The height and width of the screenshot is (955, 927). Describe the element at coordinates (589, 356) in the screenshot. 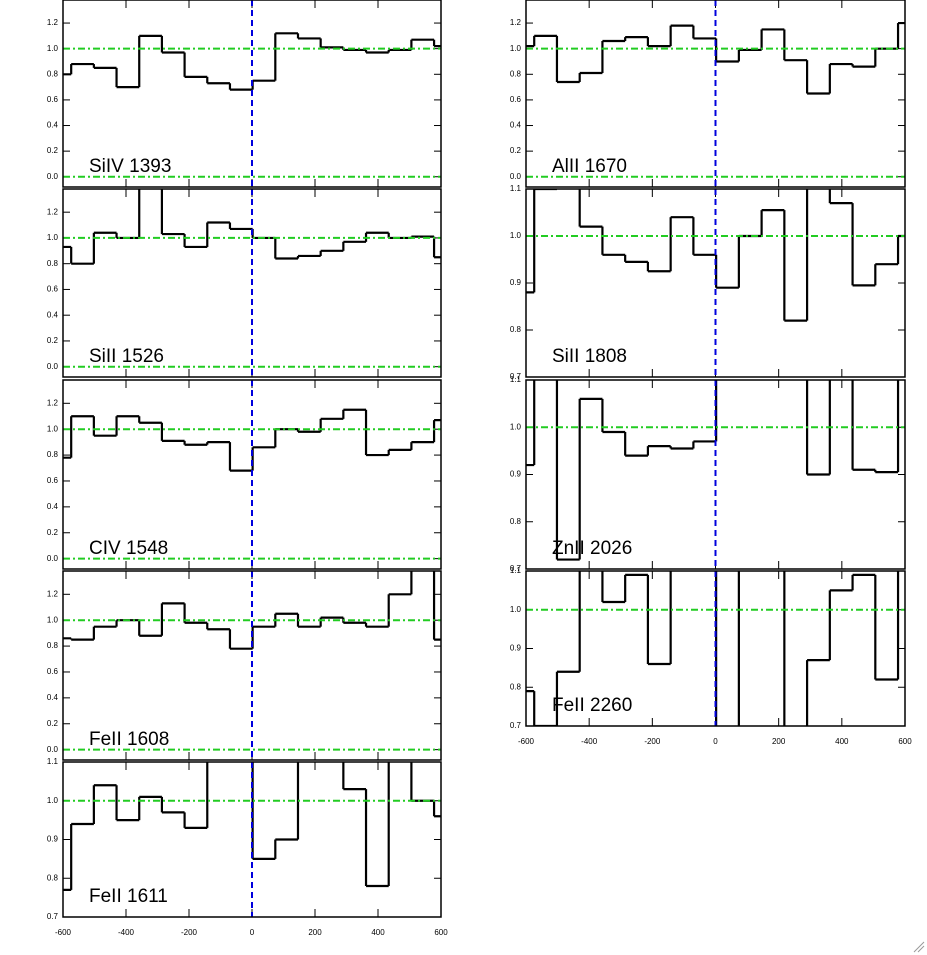

I see `panel-label: SiII 1808` at that location.